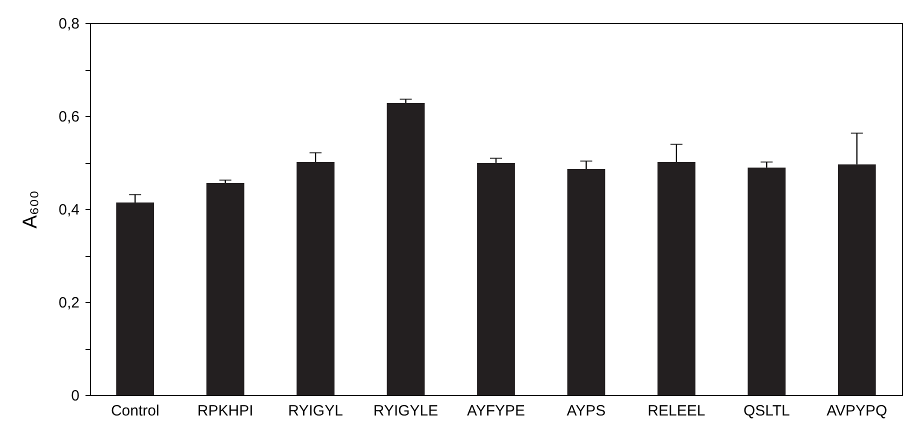 The height and width of the screenshot is (423, 909). I want to click on y-tick-label: 0,8, so click(69, 24).